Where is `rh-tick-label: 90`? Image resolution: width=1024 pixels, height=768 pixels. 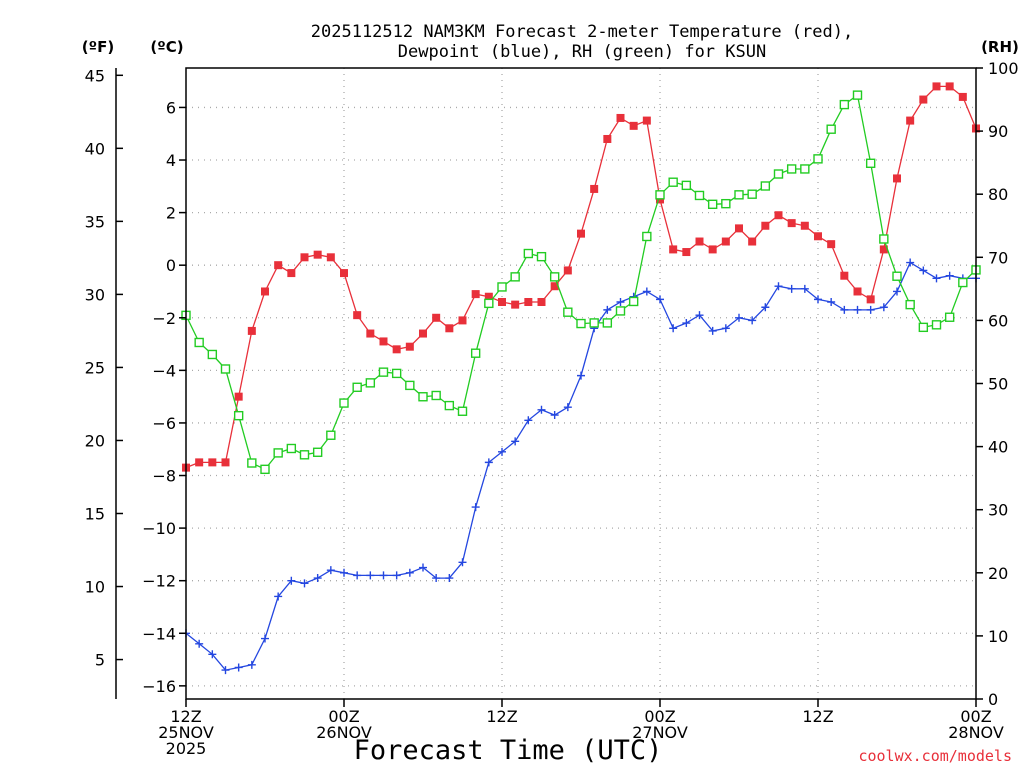 rh-tick-label: 90 is located at coordinates (998, 131).